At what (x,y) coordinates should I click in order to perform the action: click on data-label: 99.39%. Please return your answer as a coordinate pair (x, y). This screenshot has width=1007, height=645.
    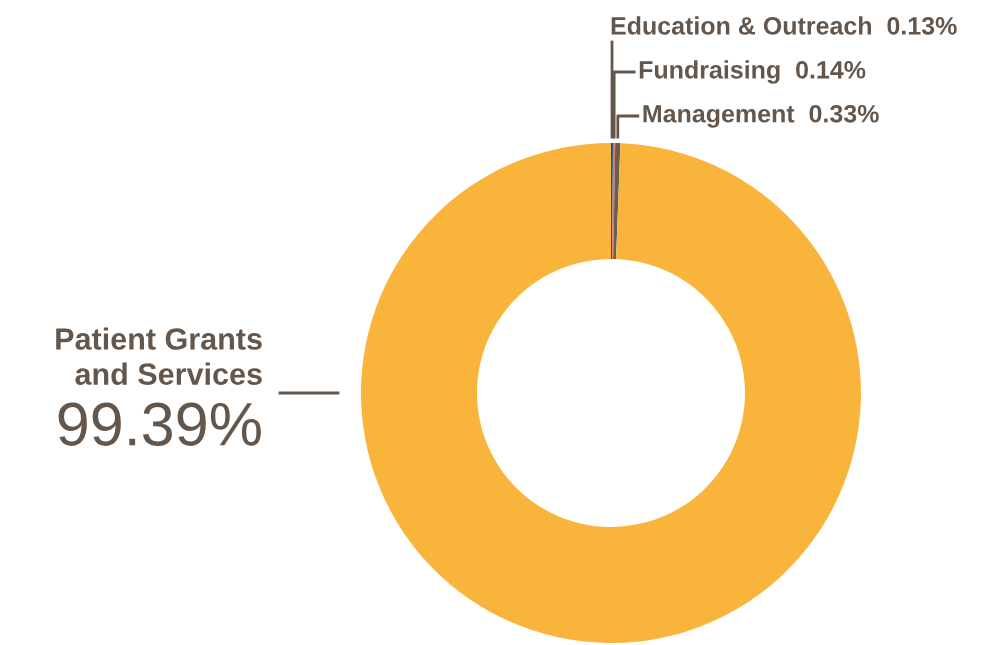
    Looking at the image, I should click on (159, 424).